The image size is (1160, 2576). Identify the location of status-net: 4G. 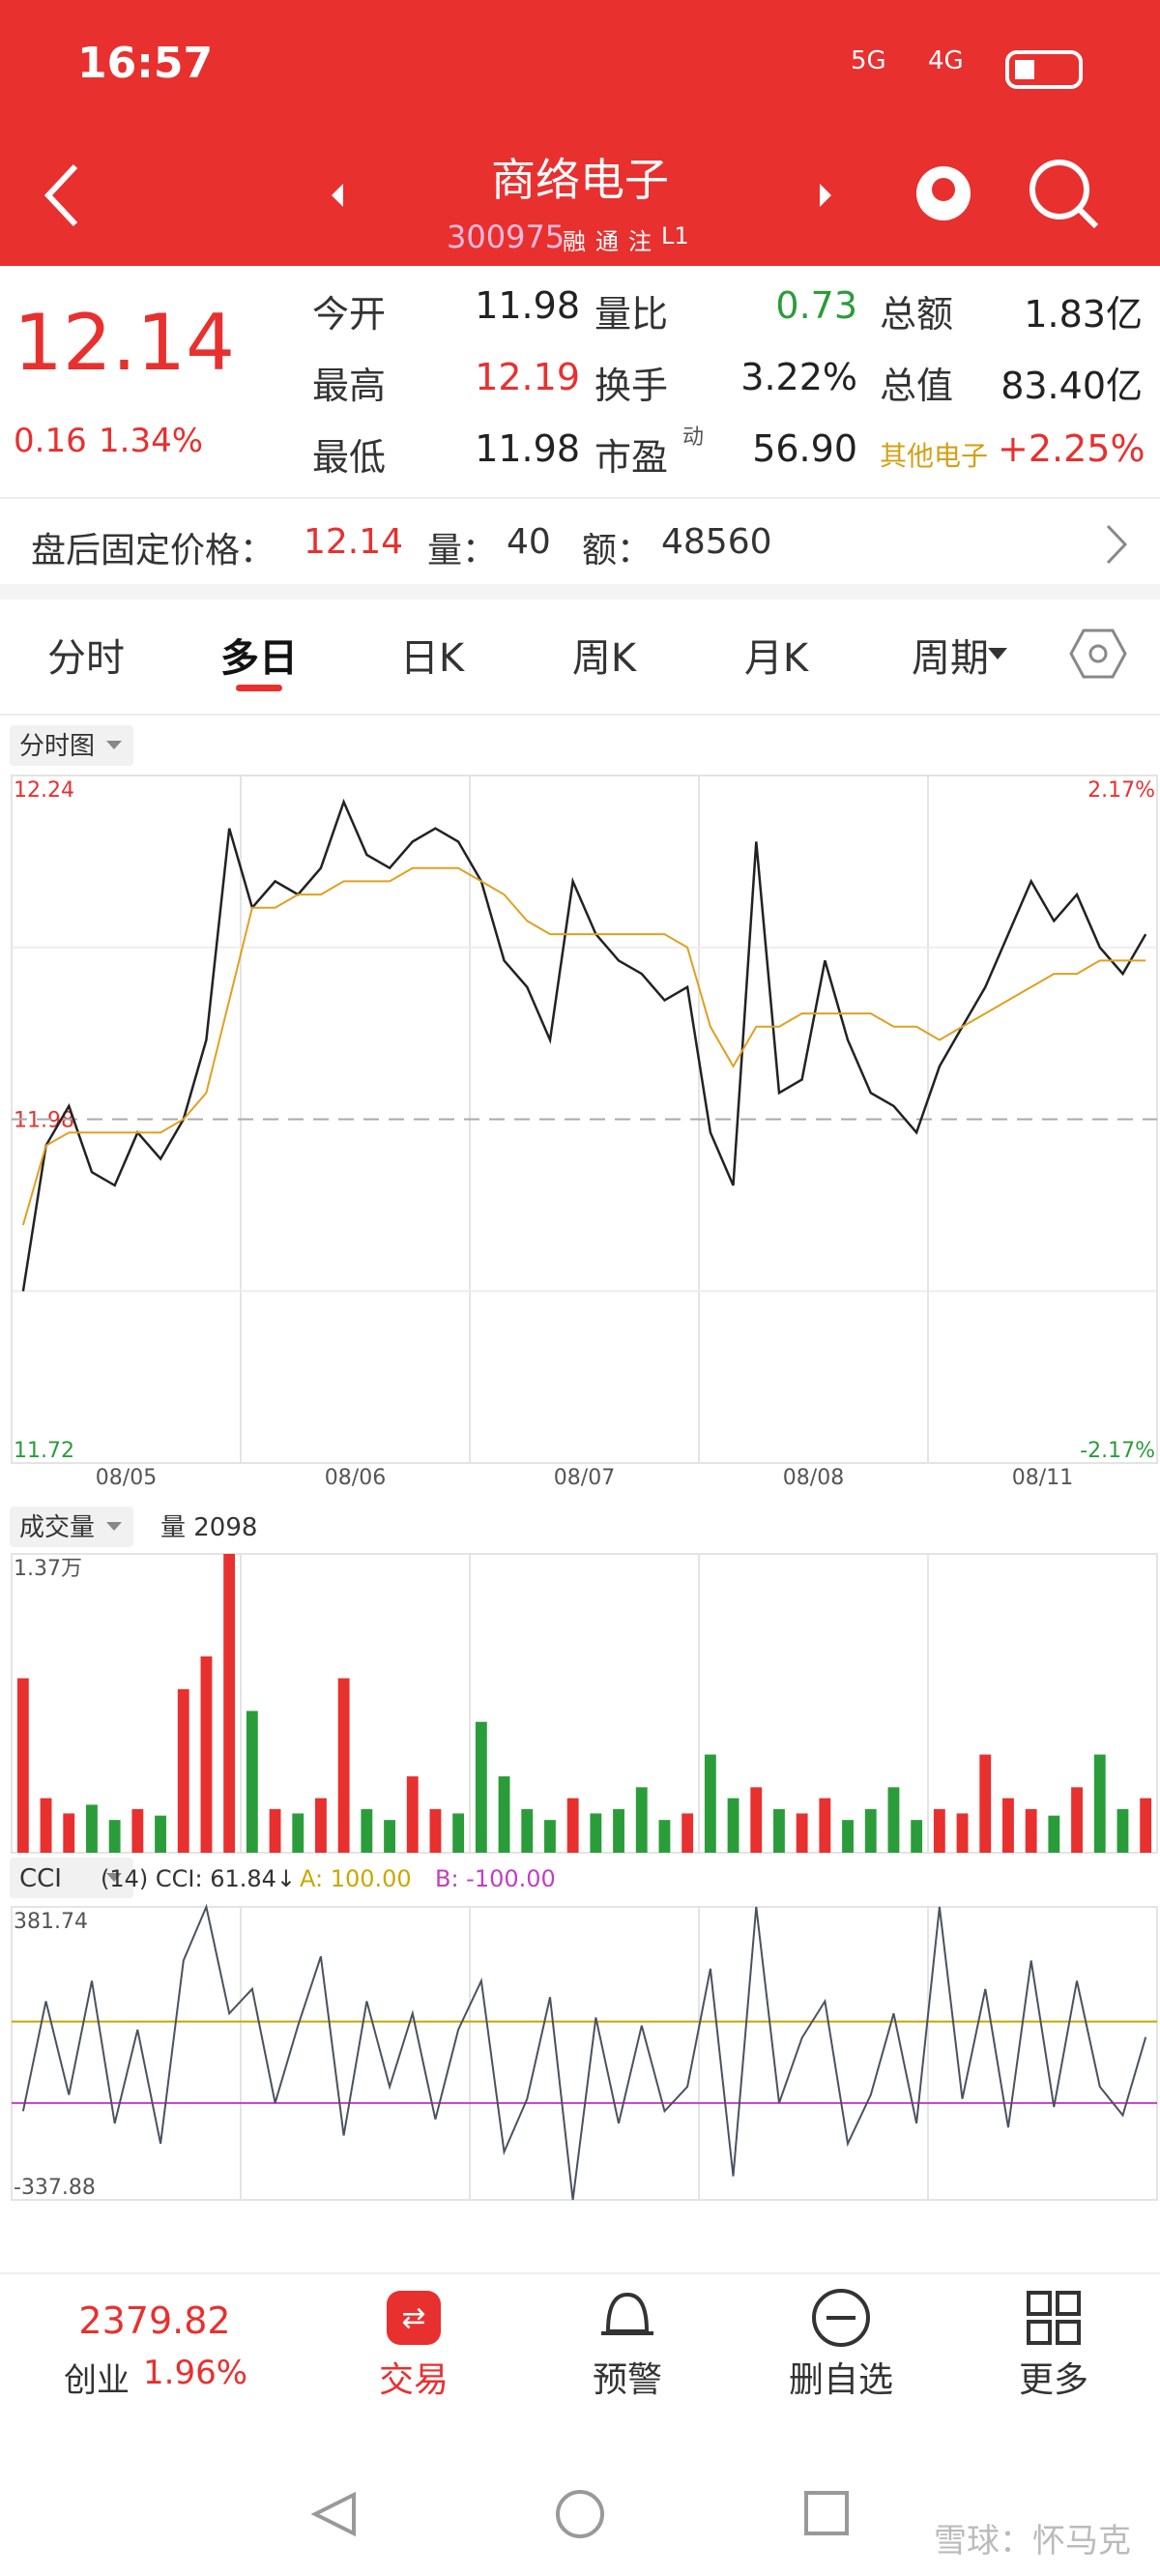
(946, 60).